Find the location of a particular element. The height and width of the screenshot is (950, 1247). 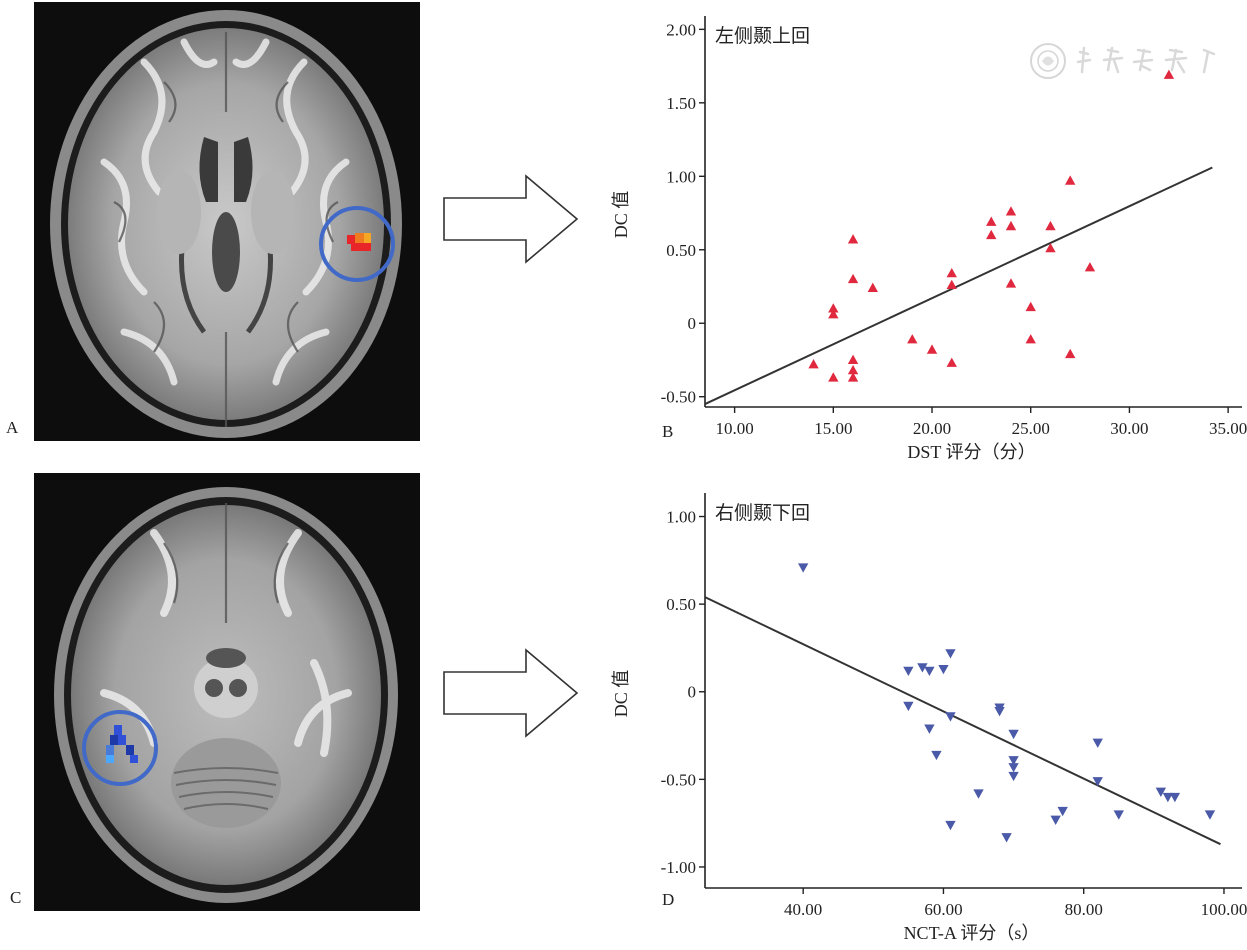

x-tick-label: 60.00 is located at coordinates (943, 909).